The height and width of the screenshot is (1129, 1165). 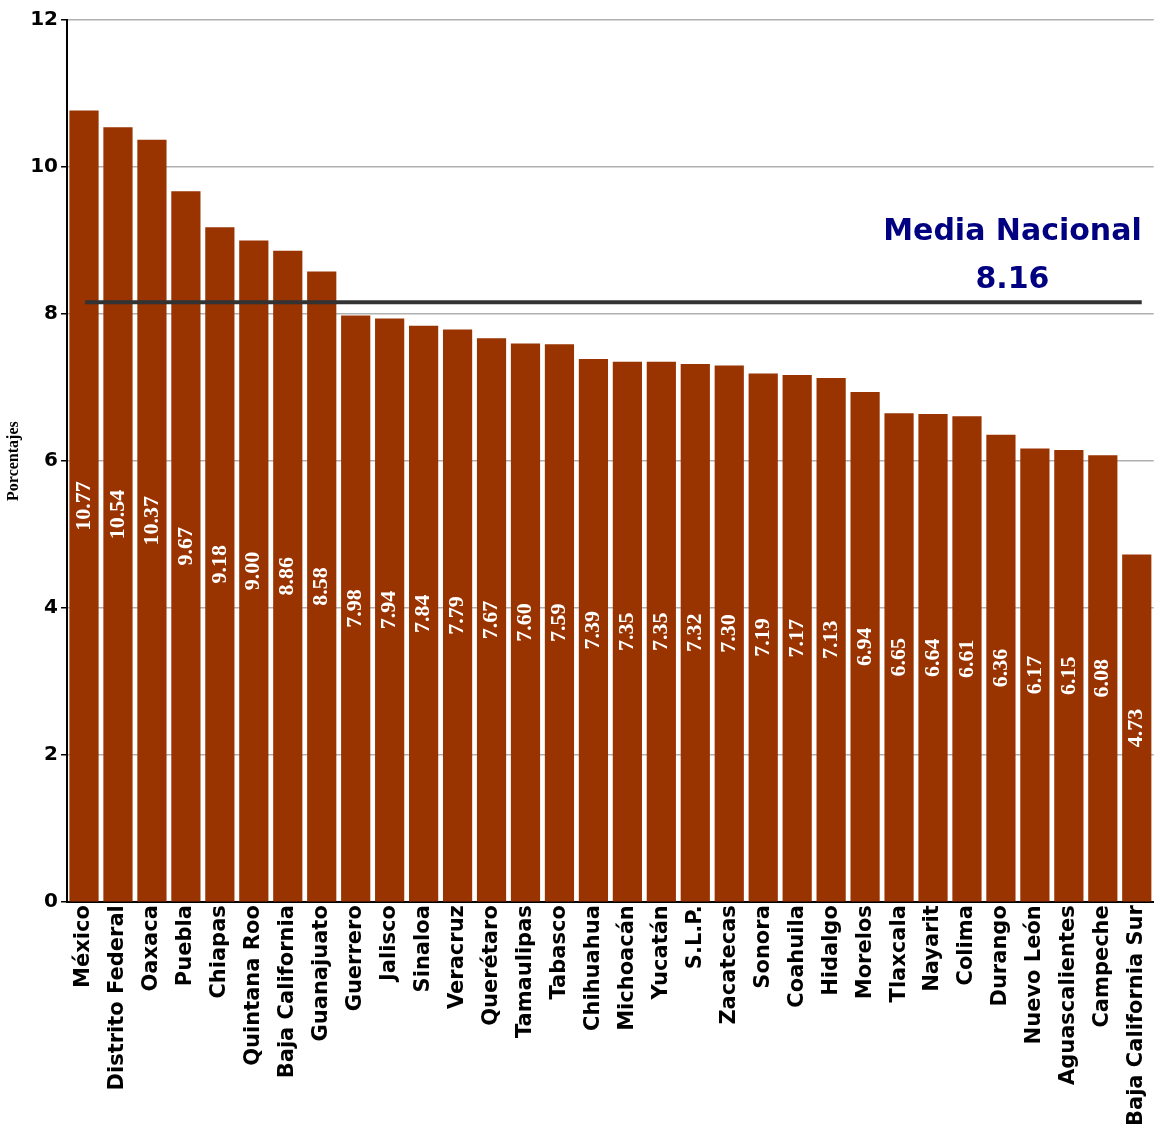 What do you see at coordinates (44, 165) in the screenshot?
I see `y-tick-label: 10` at bounding box center [44, 165].